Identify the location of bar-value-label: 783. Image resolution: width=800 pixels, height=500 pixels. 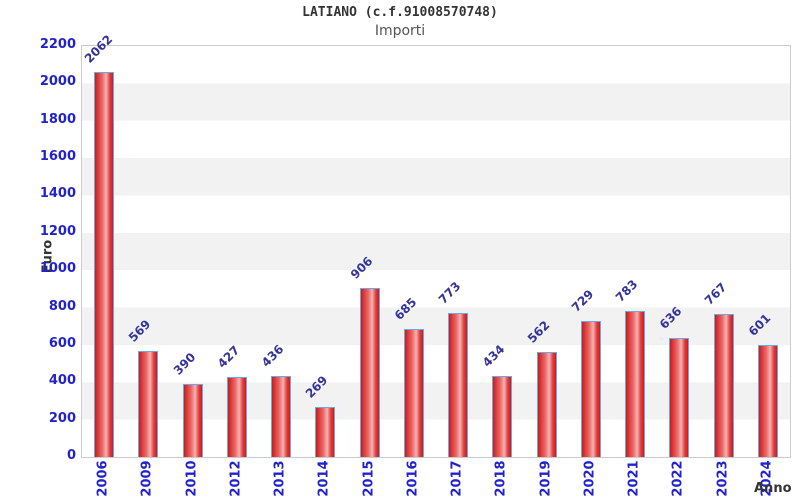
(626, 290).